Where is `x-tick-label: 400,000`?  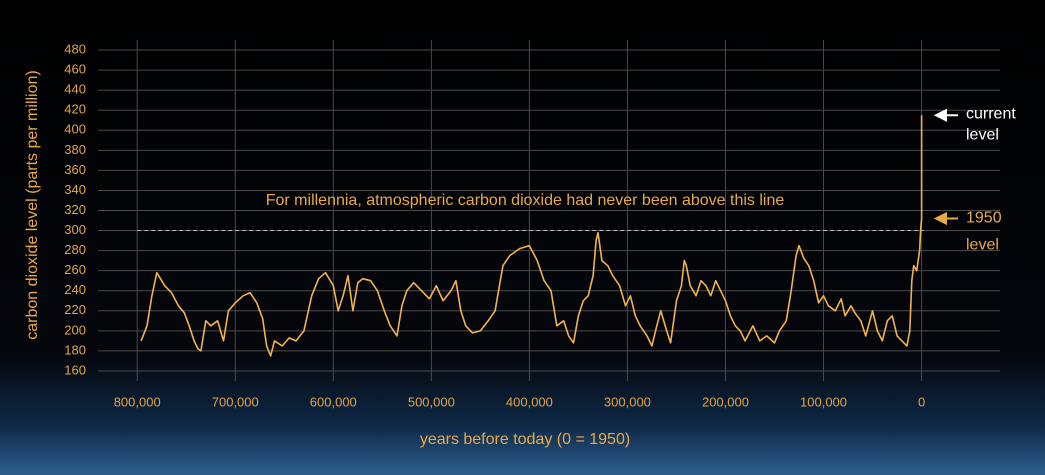
x-tick-label: 400,000 is located at coordinates (529, 401).